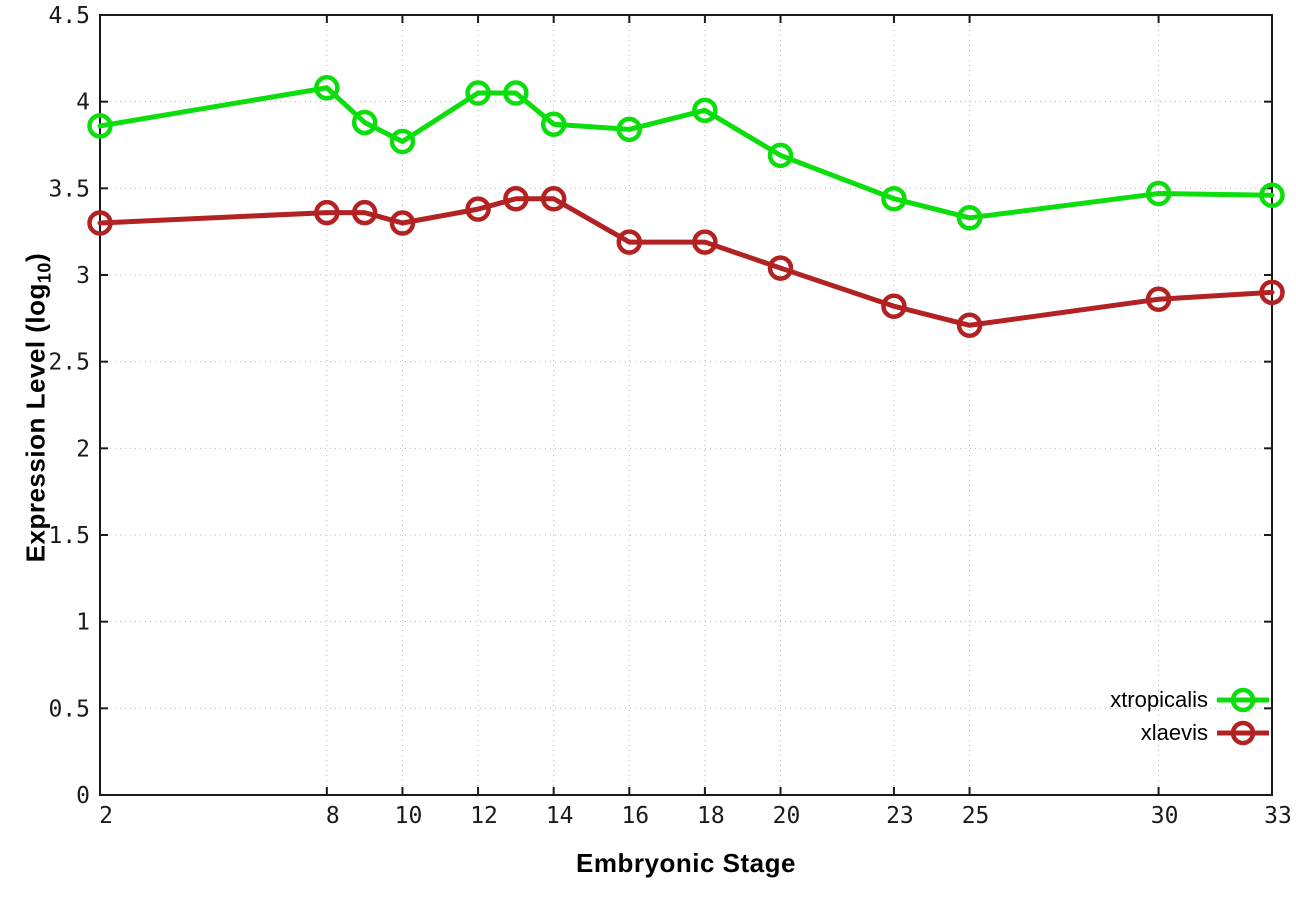  Describe the element at coordinates (44, 273) in the screenshot. I see `y-axis-label-subscript: 10` at that location.